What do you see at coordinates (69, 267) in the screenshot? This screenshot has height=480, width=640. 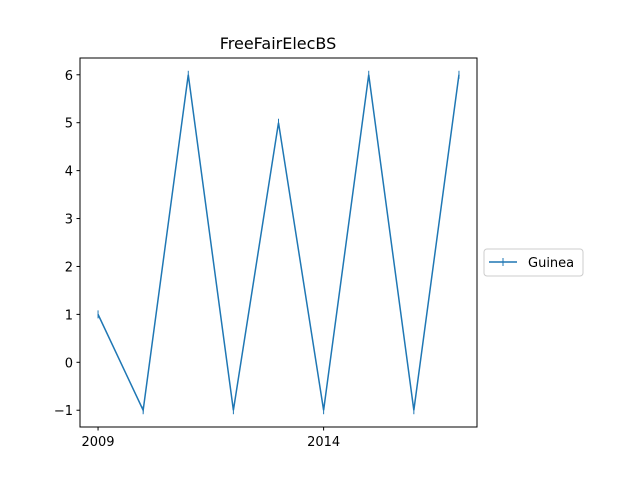 I see `y-tick-label: 2` at bounding box center [69, 267].